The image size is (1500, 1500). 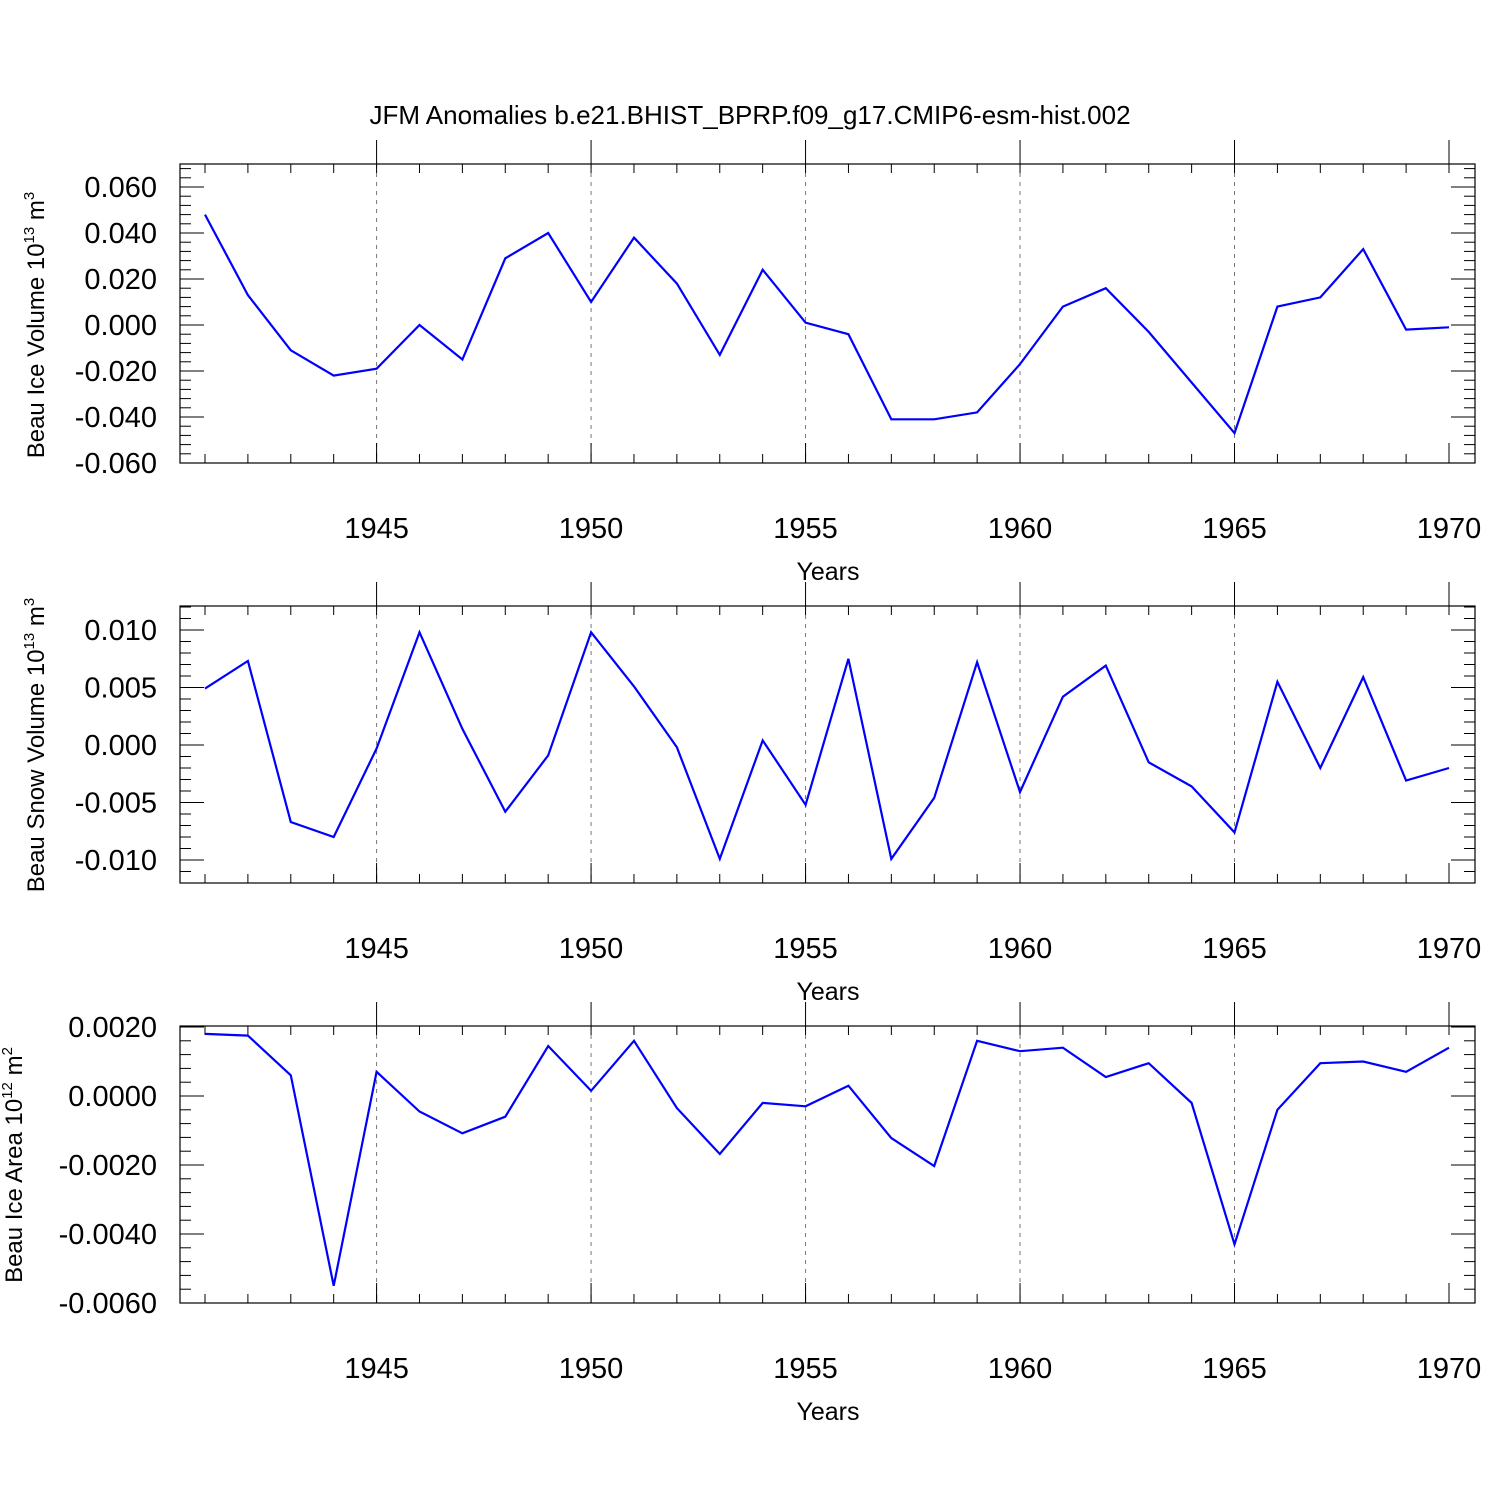 I want to click on ice-volume-xtick-label: 1950, so click(x=591, y=529).